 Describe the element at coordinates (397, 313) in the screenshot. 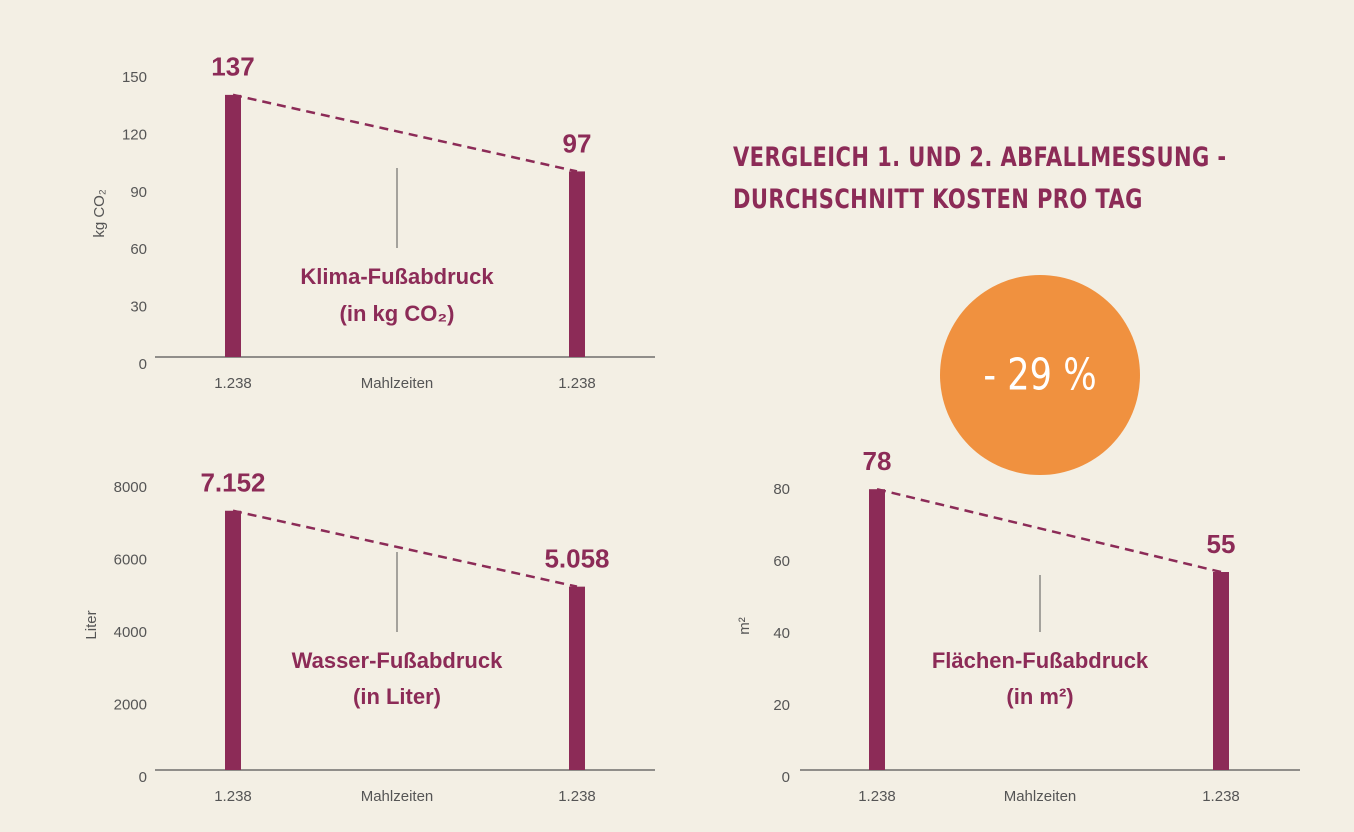

I see `annotation: (in kg CO₂)` at that location.